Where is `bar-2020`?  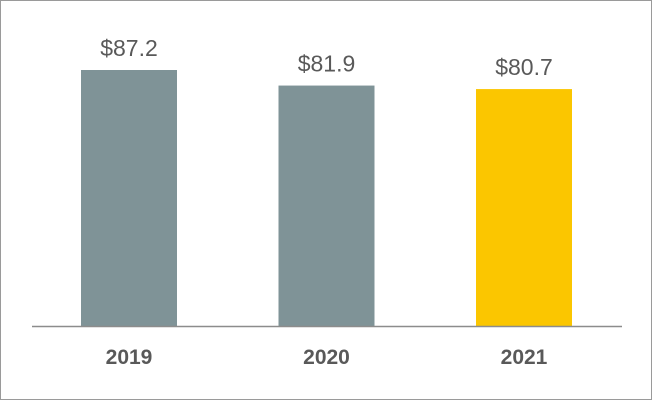 bar-2020 is located at coordinates (326, 205).